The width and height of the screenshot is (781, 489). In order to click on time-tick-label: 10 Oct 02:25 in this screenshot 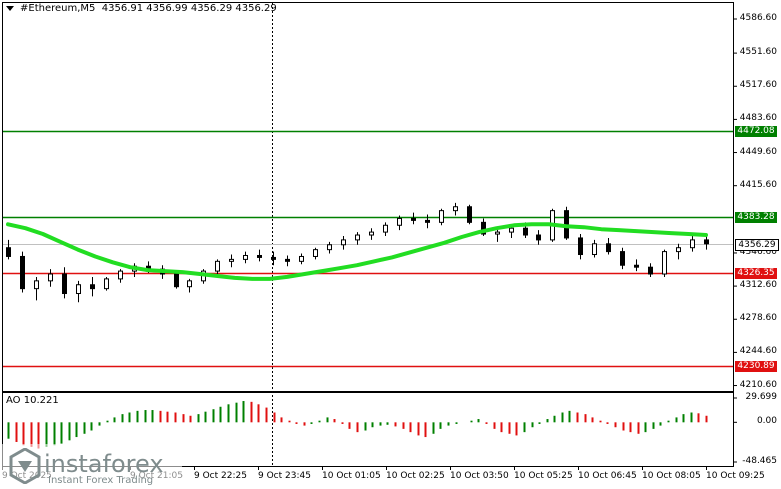, I will do `click(415, 476)`.